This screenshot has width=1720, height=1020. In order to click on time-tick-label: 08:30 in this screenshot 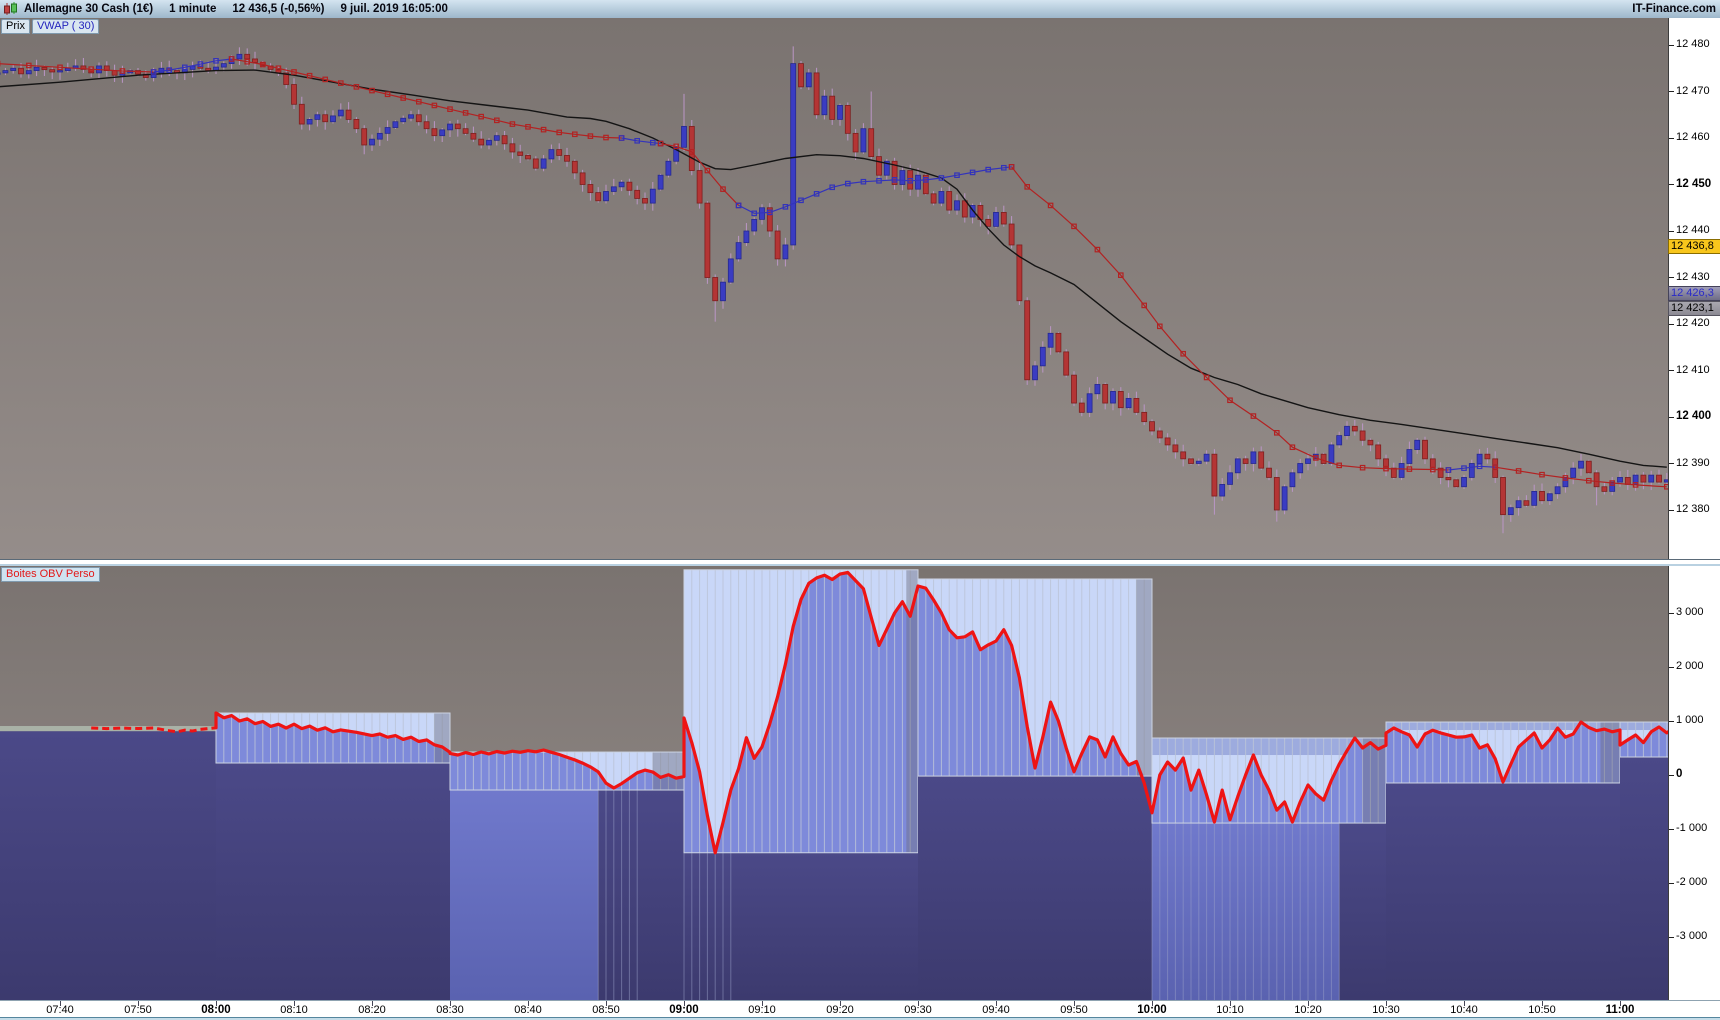, I will do `click(450, 1010)`.